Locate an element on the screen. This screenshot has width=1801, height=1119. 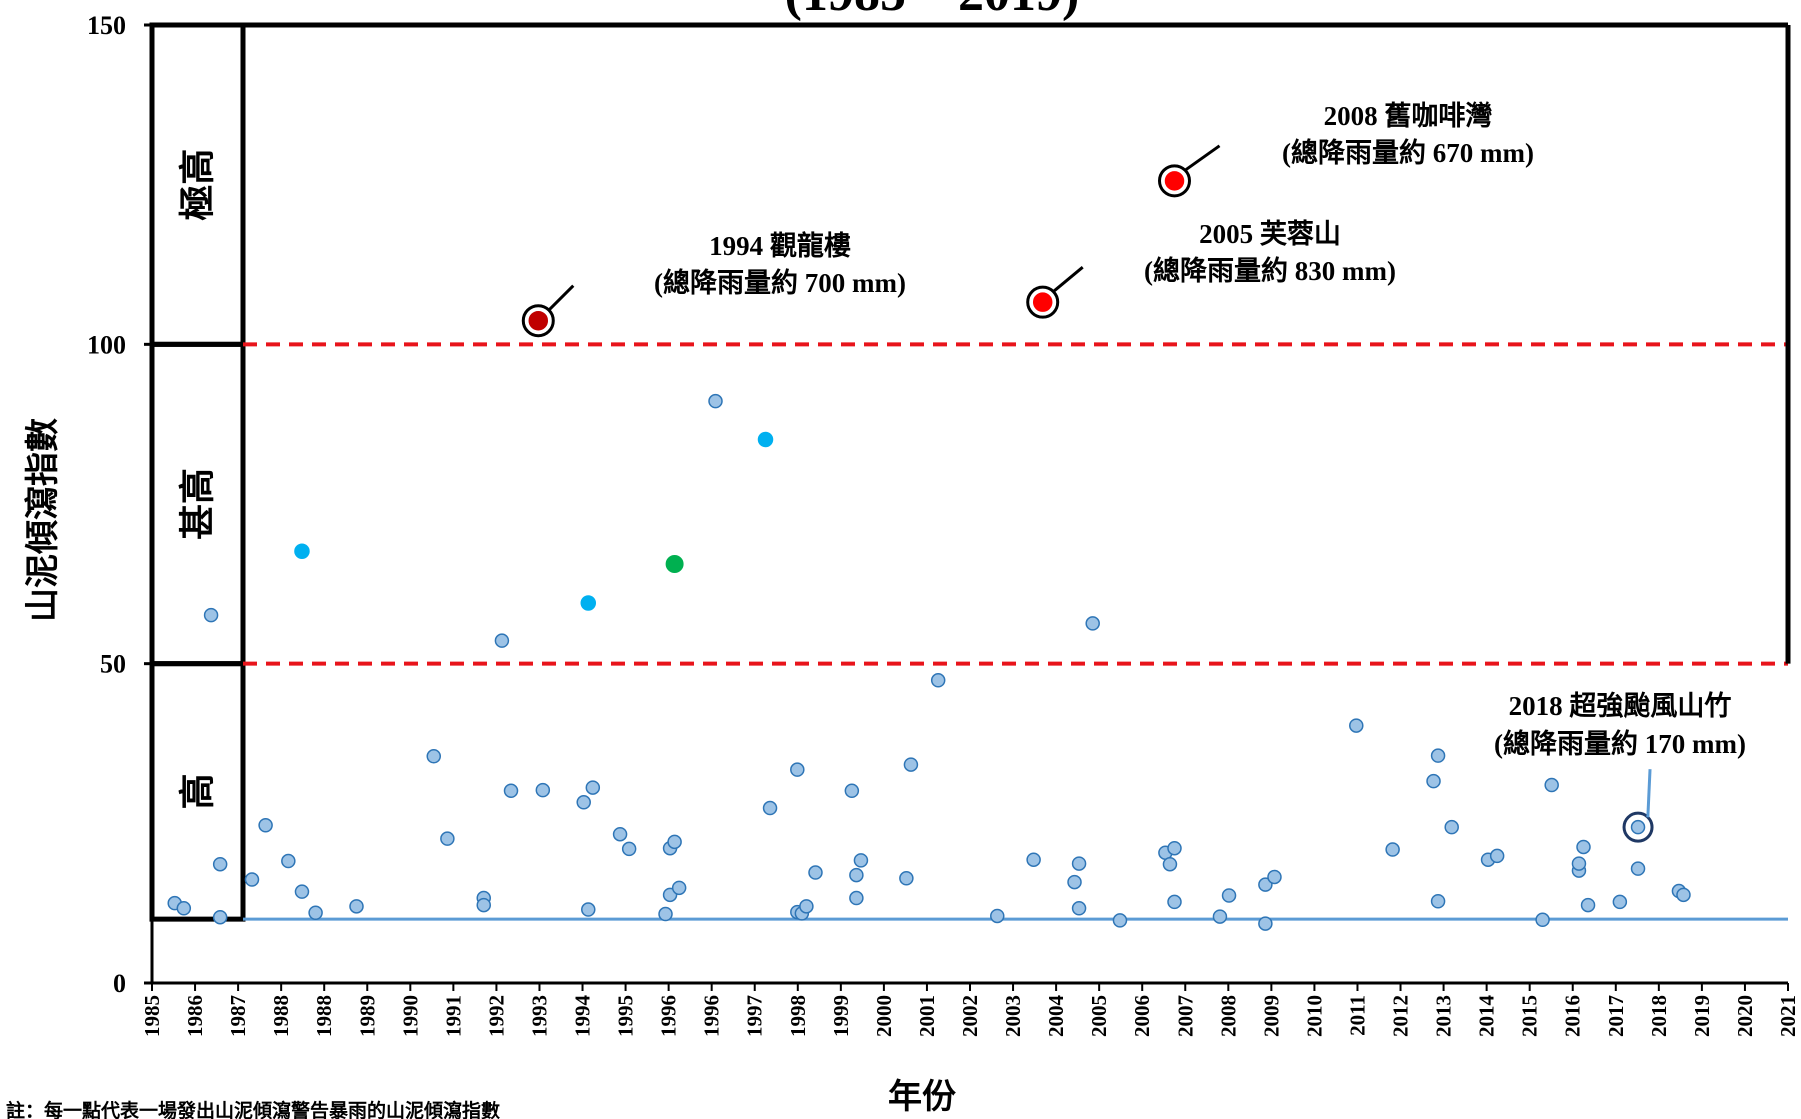
footnote: 註：每一點代表一場發出山泥傾瀉警告暴雨的山泥傾瀉指數 is located at coordinates (253, 1109).